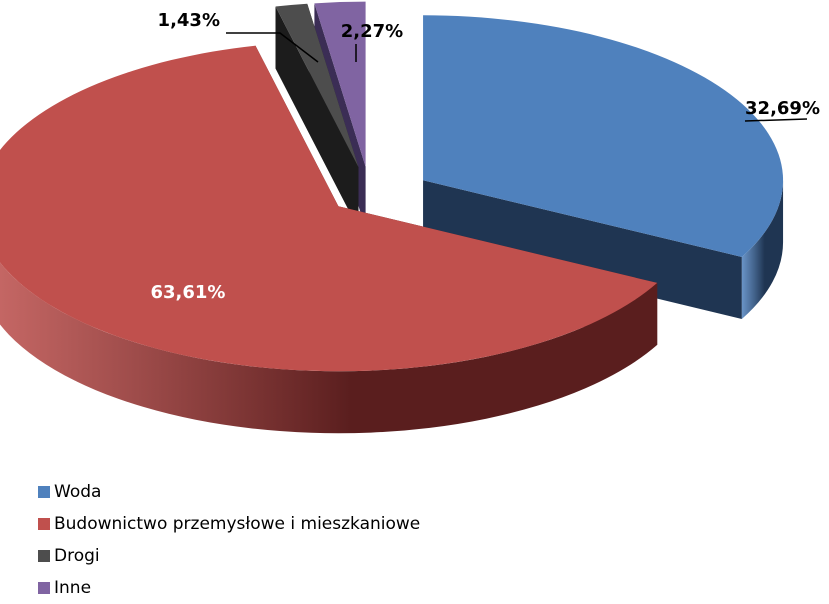  What do you see at coordinates (78, 492) in the screenshot?
I see `legend-label-woda: Woda` at bounding box center [78, 492].